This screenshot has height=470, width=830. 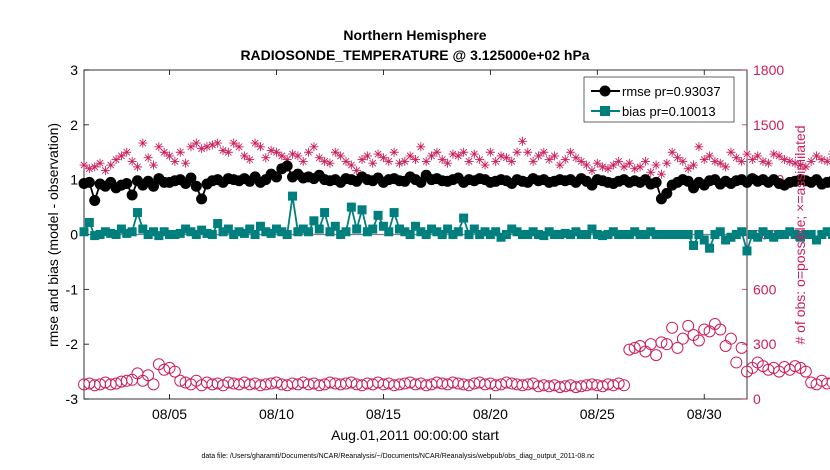 I want to click on x-tick-label: 08/10, so click(x=276, y=414).